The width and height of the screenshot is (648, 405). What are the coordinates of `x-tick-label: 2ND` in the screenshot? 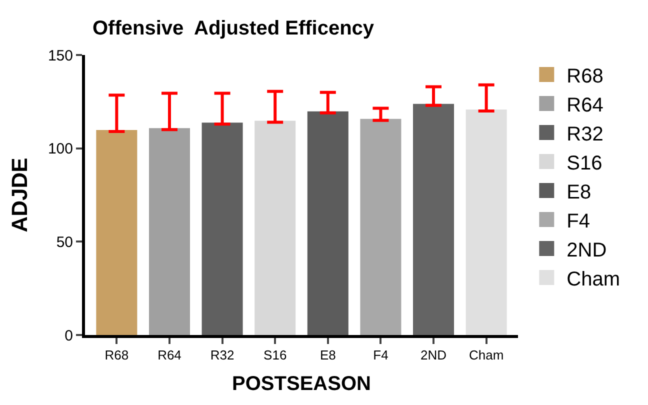 It's located at (433, 355).